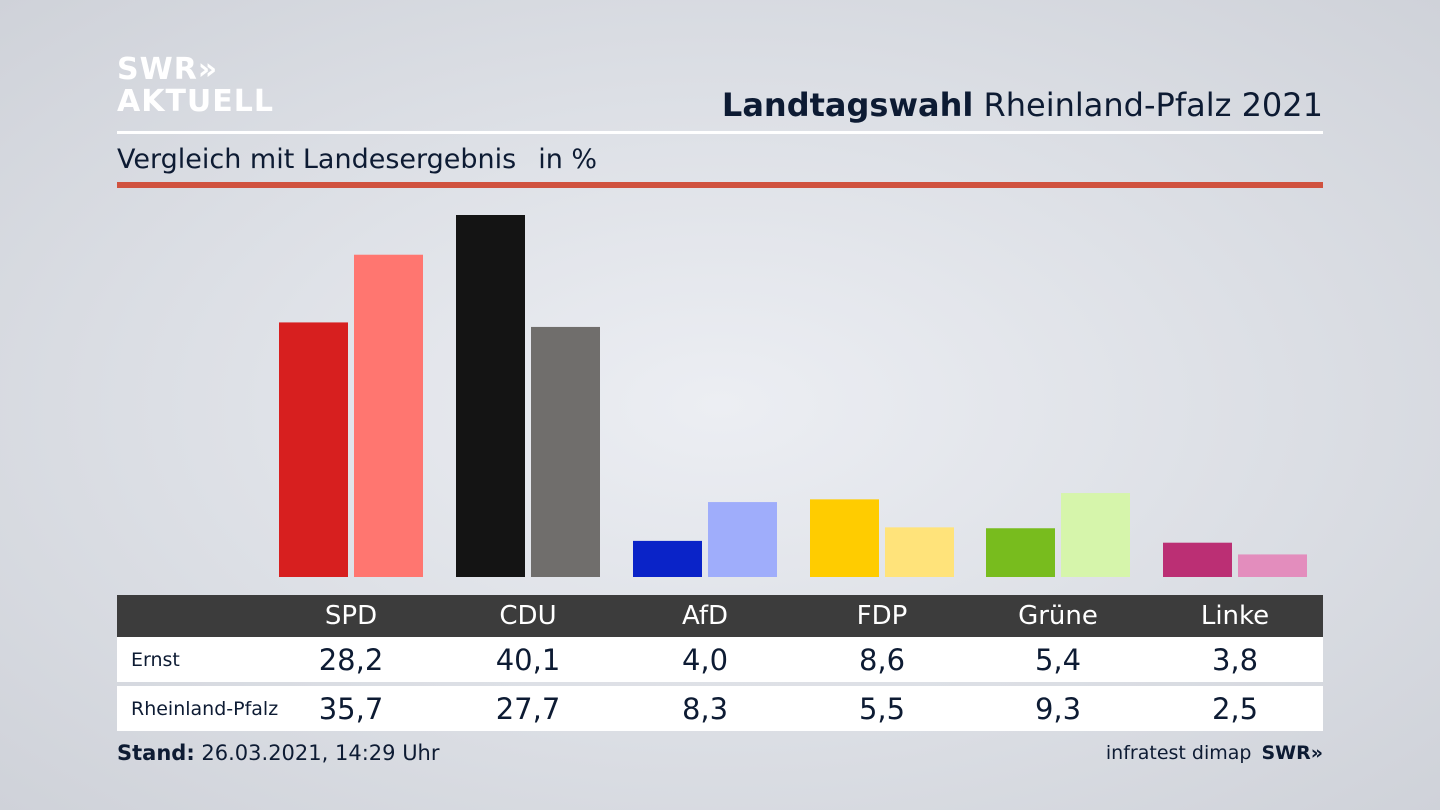  What do you see at coordinates (844, 538) in the screenshot?
I see `bar-fdp-ernst` at bounding box center [844, 538].